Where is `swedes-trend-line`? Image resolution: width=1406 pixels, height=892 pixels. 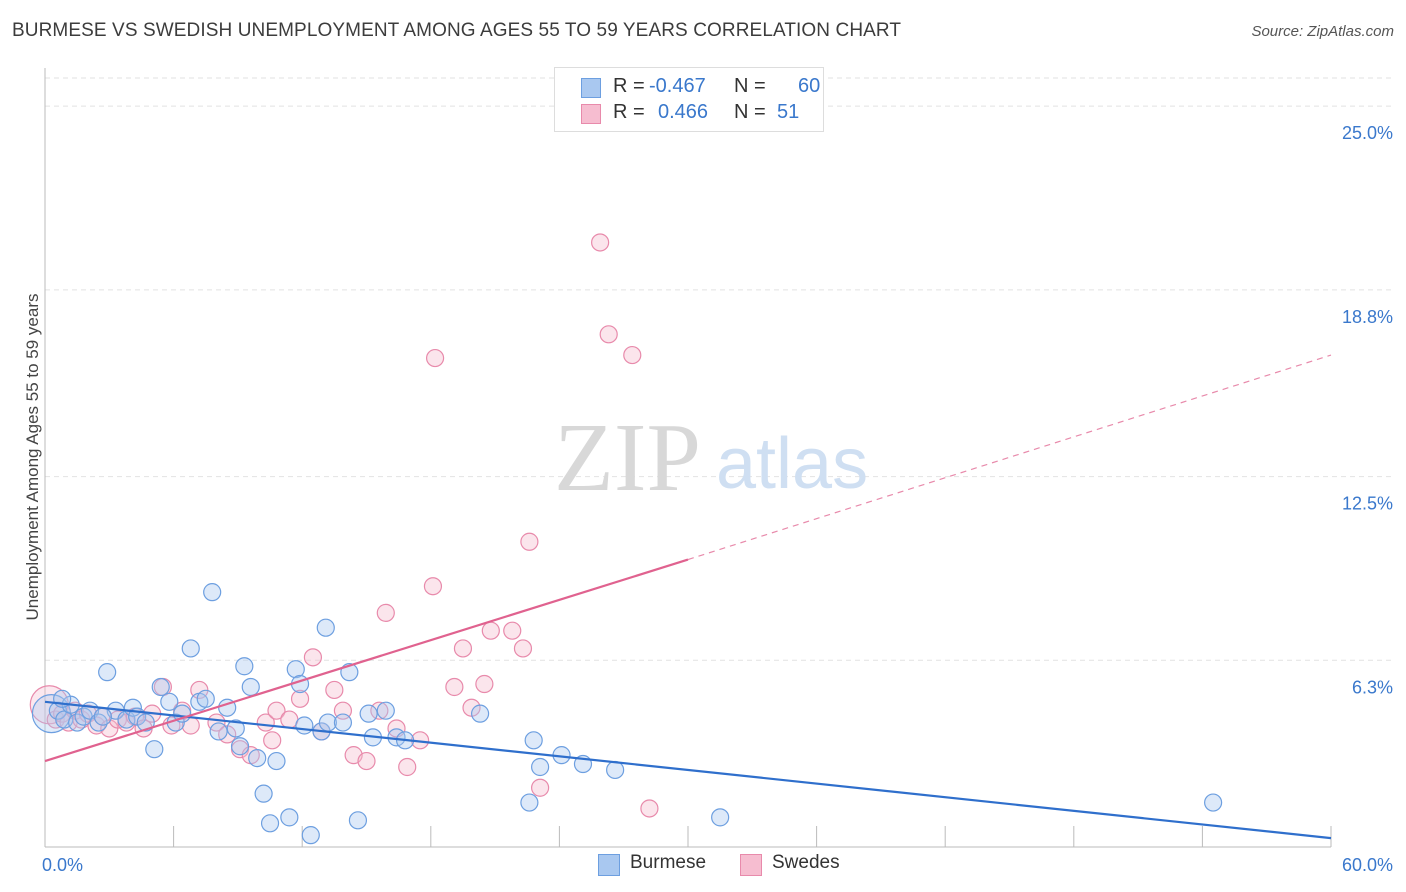 swedes-trend-line is located at coordinates (366, 660).